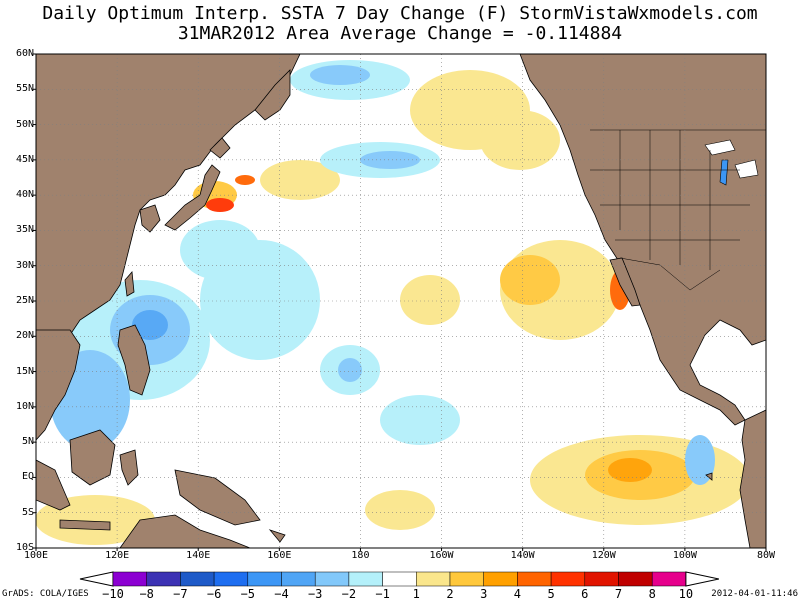  What do you see at coordinates (113, 594) in the screenshot?
I see `colorbar-tick-label: −10` at bounding box center [113, 594].